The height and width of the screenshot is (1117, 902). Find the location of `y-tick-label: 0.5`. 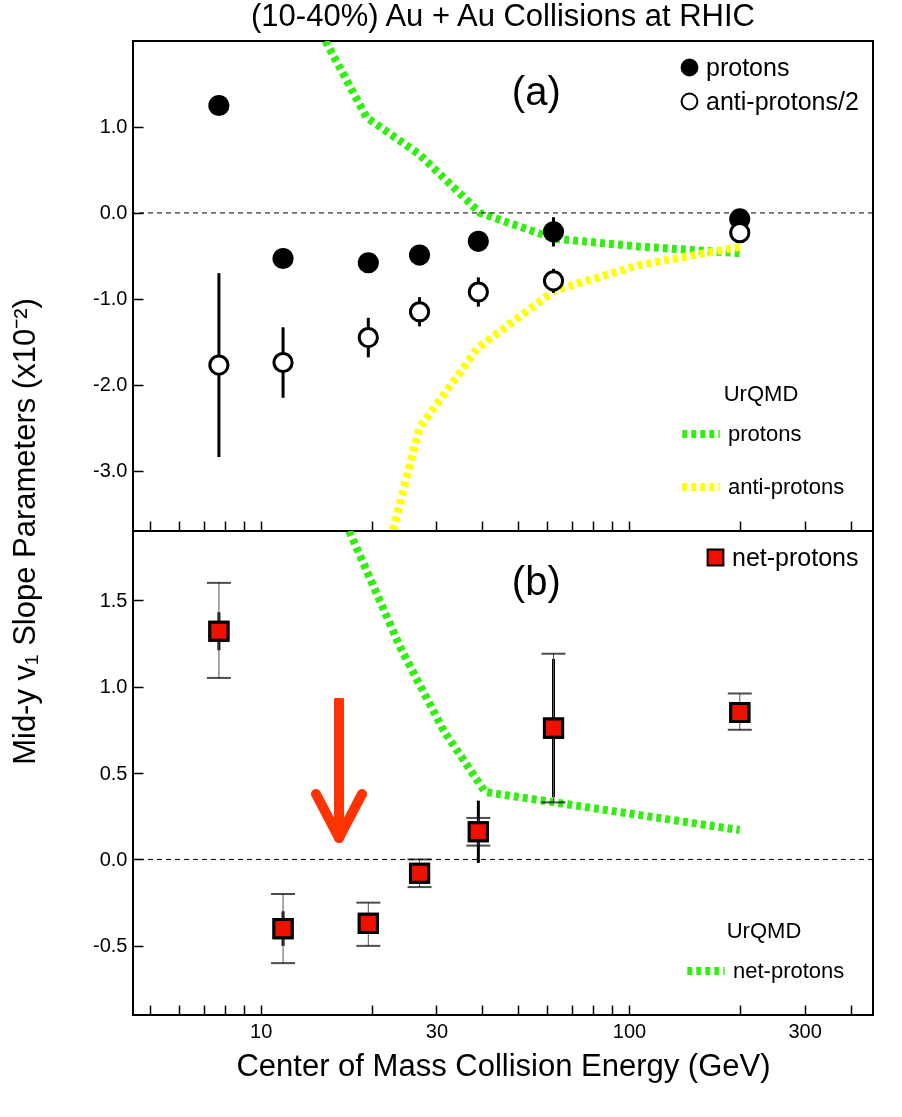

y-tick-label: 0.5 is located at coordinates (113, 772).